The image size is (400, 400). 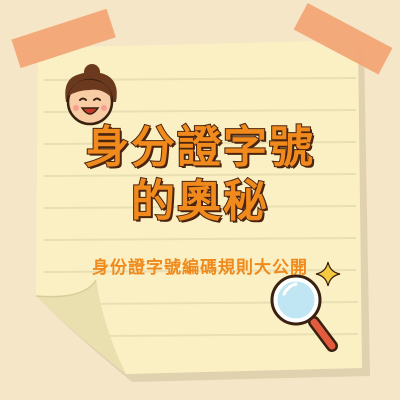 I want to click on tape-top-right, so click(x=343, y=38).